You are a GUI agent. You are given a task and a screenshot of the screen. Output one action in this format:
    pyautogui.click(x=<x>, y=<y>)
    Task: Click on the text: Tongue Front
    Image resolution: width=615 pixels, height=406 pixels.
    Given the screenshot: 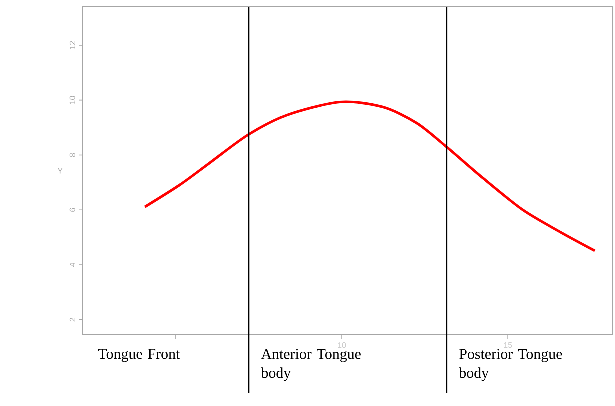 What is the action you would take?
    pyautogui.click(x=139, y=355)
    